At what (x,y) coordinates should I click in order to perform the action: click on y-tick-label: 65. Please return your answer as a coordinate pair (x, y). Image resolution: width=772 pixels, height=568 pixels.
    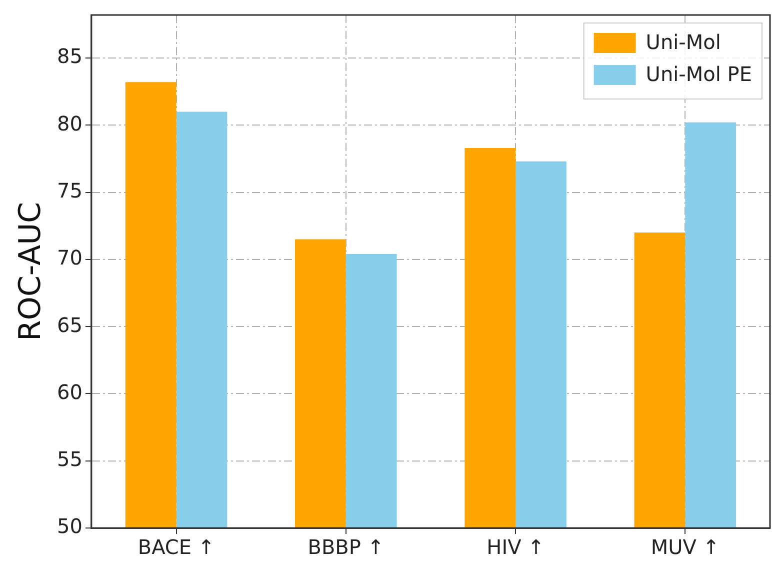
    Looking at the image, I should click on (69, 324).